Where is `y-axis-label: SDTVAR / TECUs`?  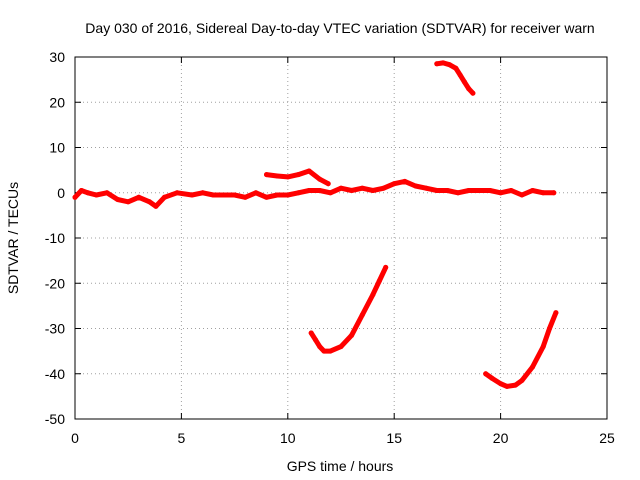 y-axis-label: SDTVAR / TECUs is located at coordinates (13, 238).